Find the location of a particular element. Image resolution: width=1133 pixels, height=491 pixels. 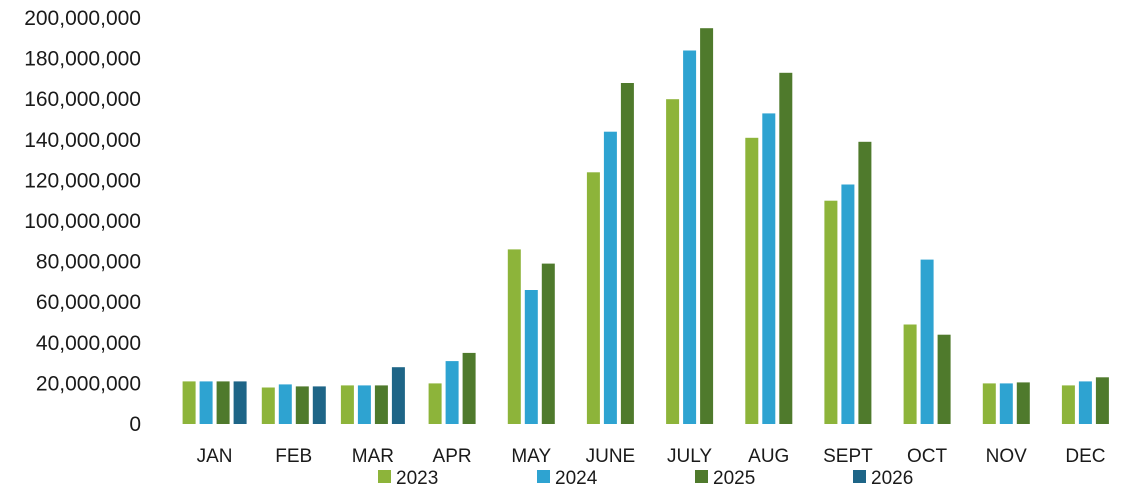

bar-apr-2024 is located at coordinates (452, 392).